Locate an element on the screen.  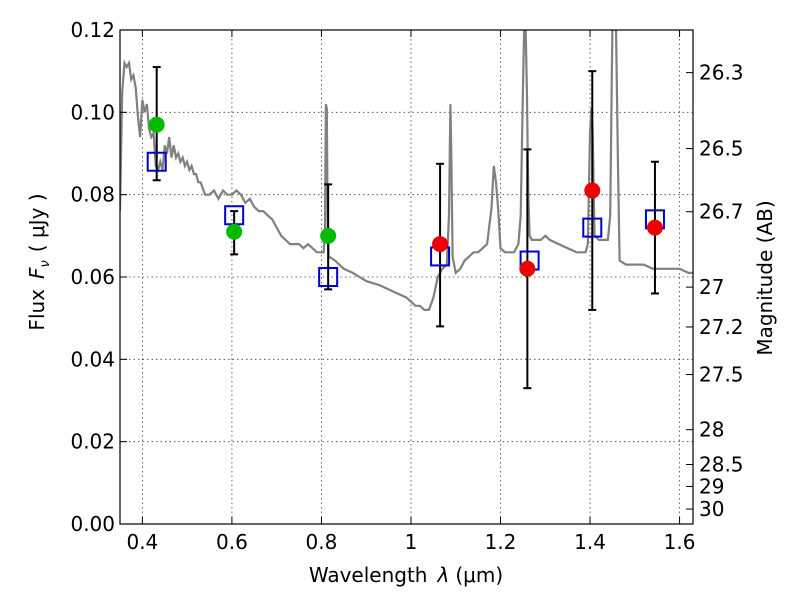
magnitude-tick-label: 26.3 is located at coordinates (721, 73).